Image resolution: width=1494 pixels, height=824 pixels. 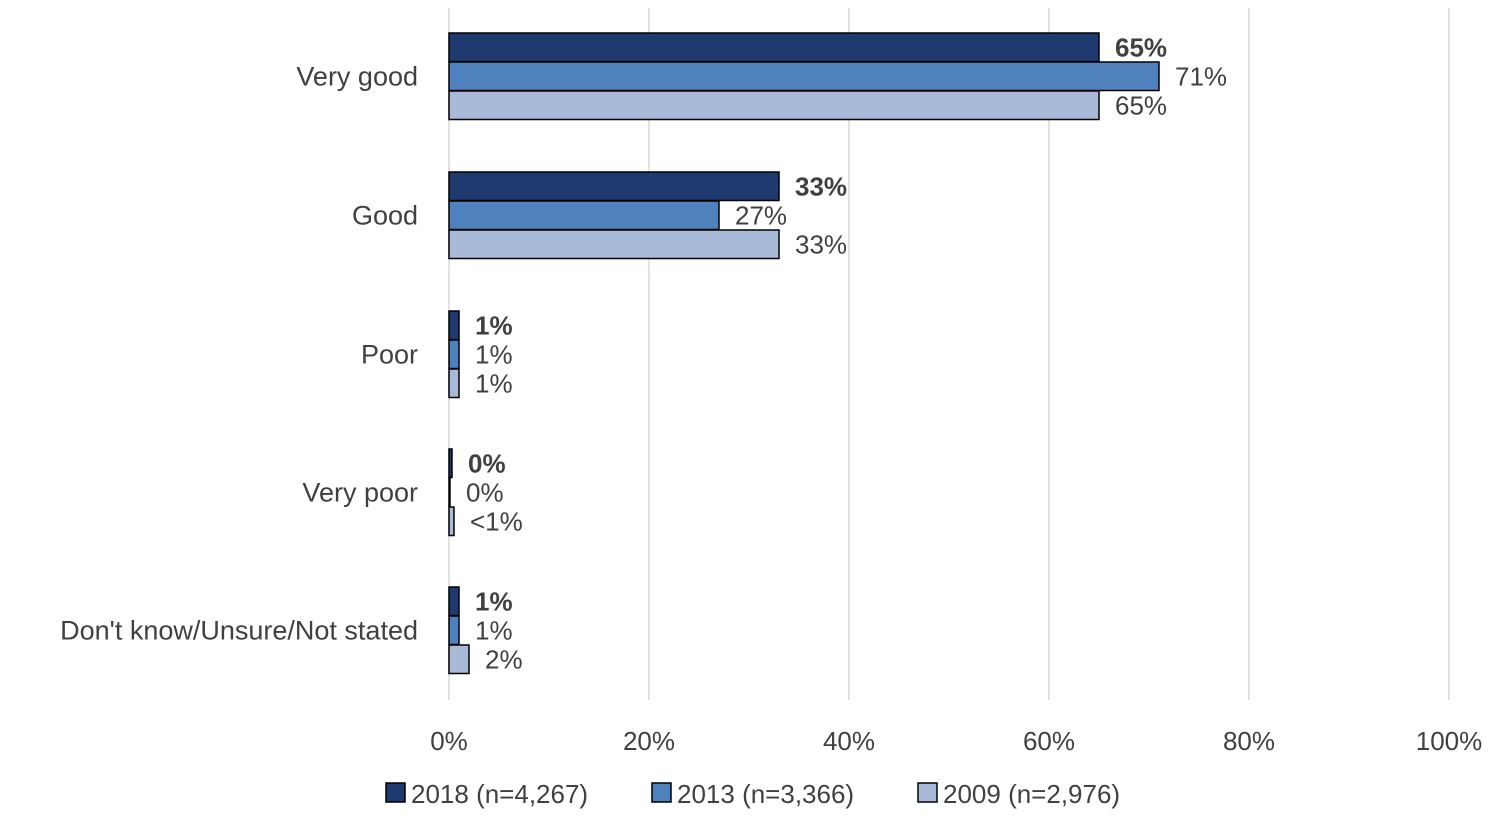 I want to click on category-label-4: Don't know/Unsure/Not stated, so click(x=239, y=631).